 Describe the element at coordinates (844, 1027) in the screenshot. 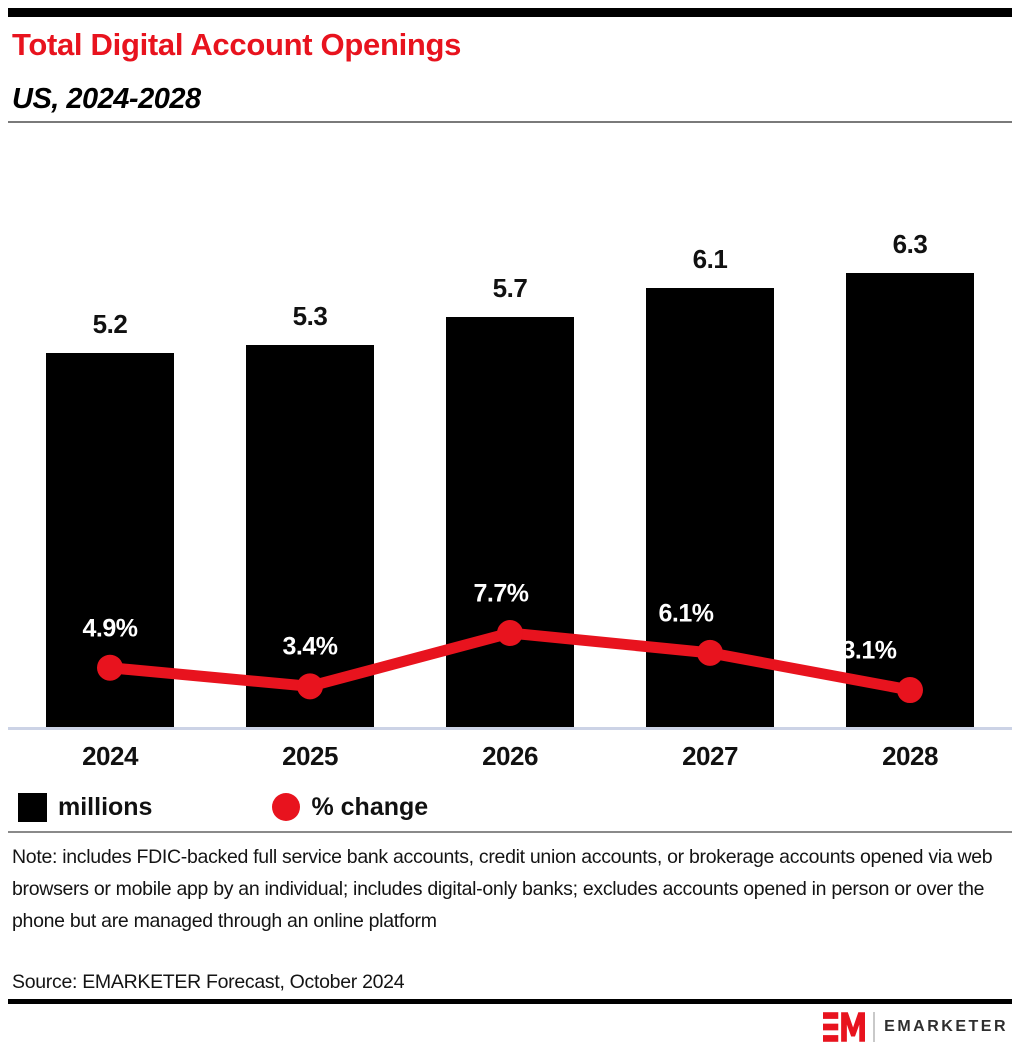

I see `emarketer-logo-icon` at that location.